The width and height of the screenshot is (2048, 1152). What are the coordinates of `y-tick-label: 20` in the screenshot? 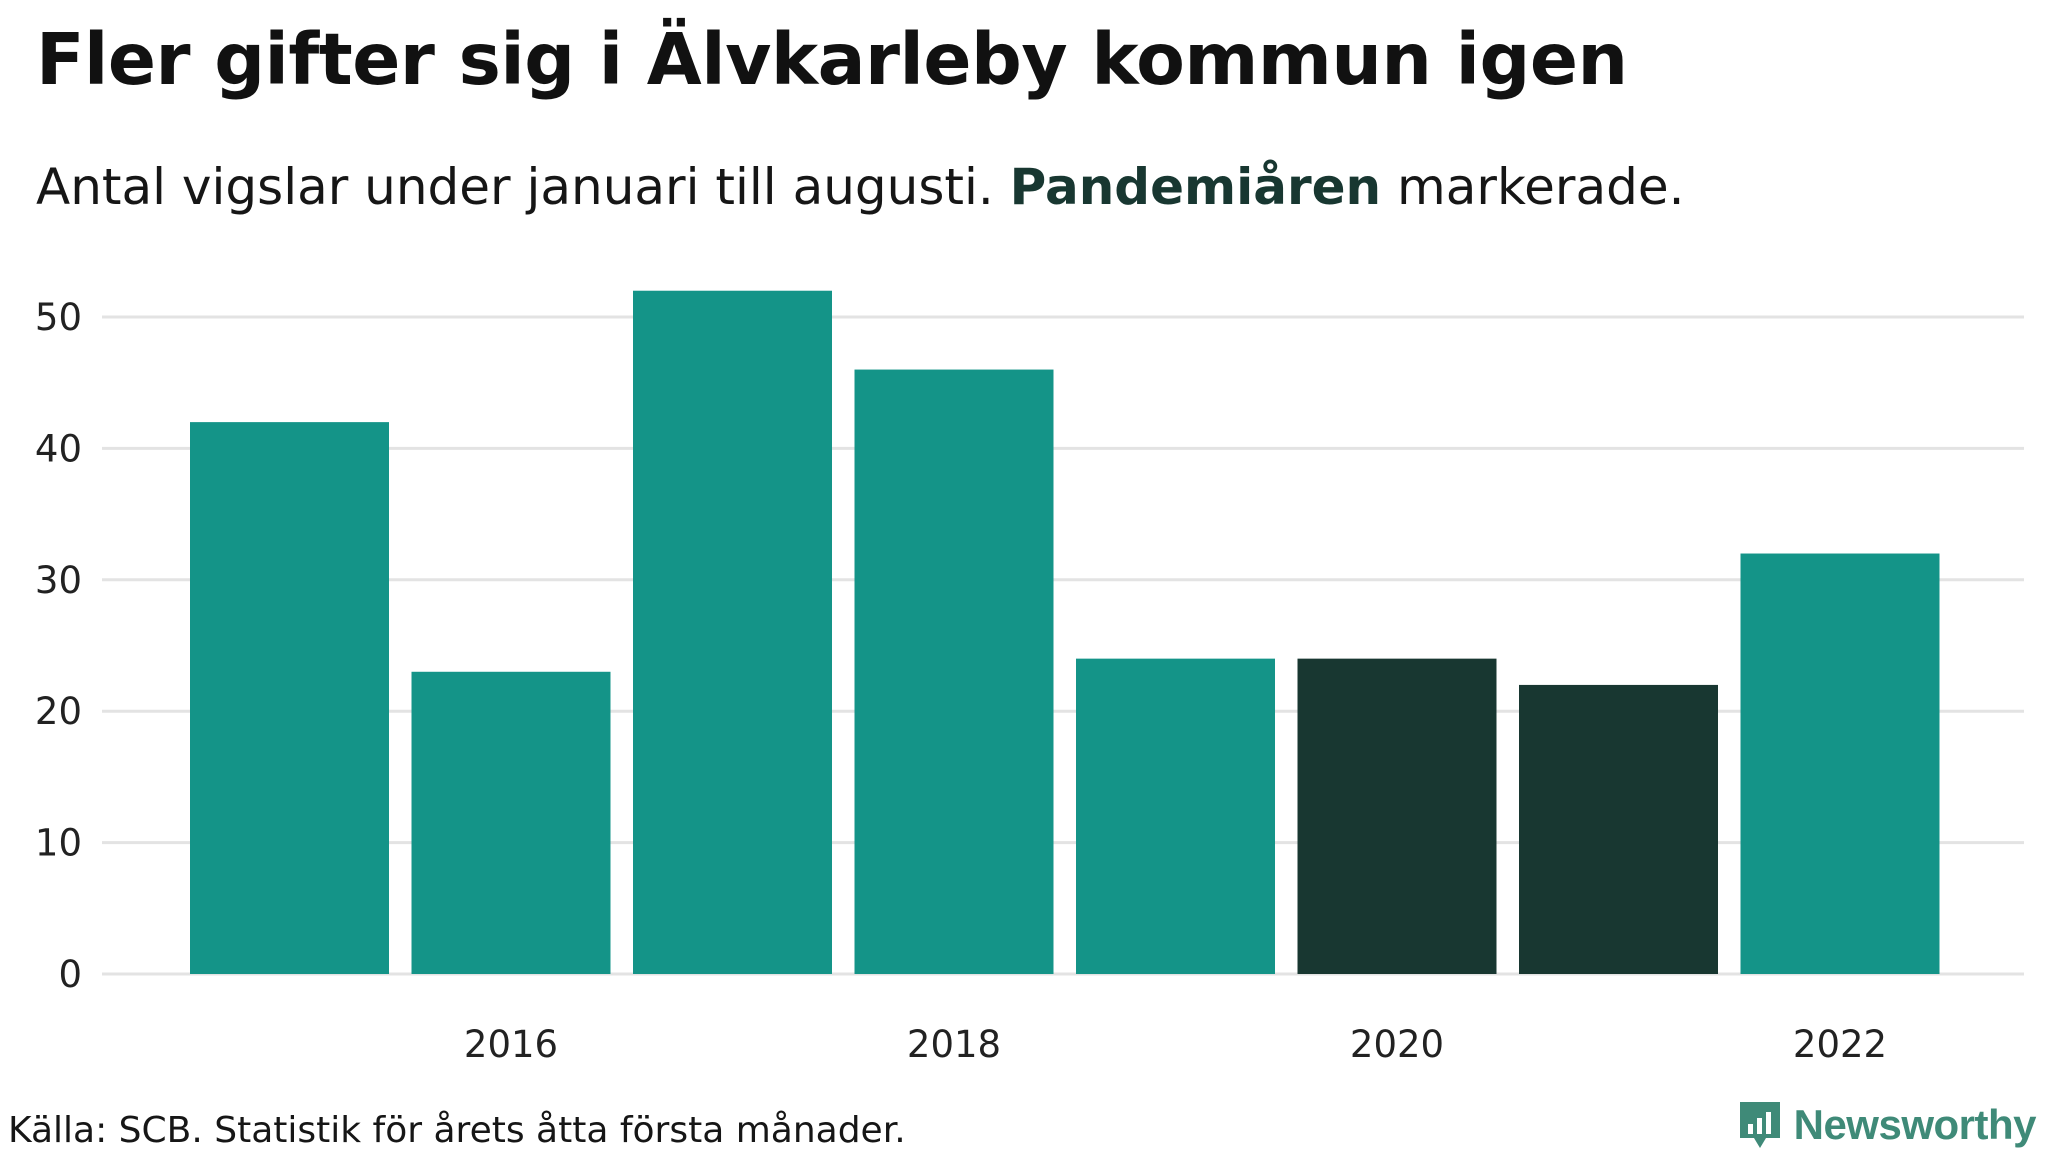 It's located at (58, 711).